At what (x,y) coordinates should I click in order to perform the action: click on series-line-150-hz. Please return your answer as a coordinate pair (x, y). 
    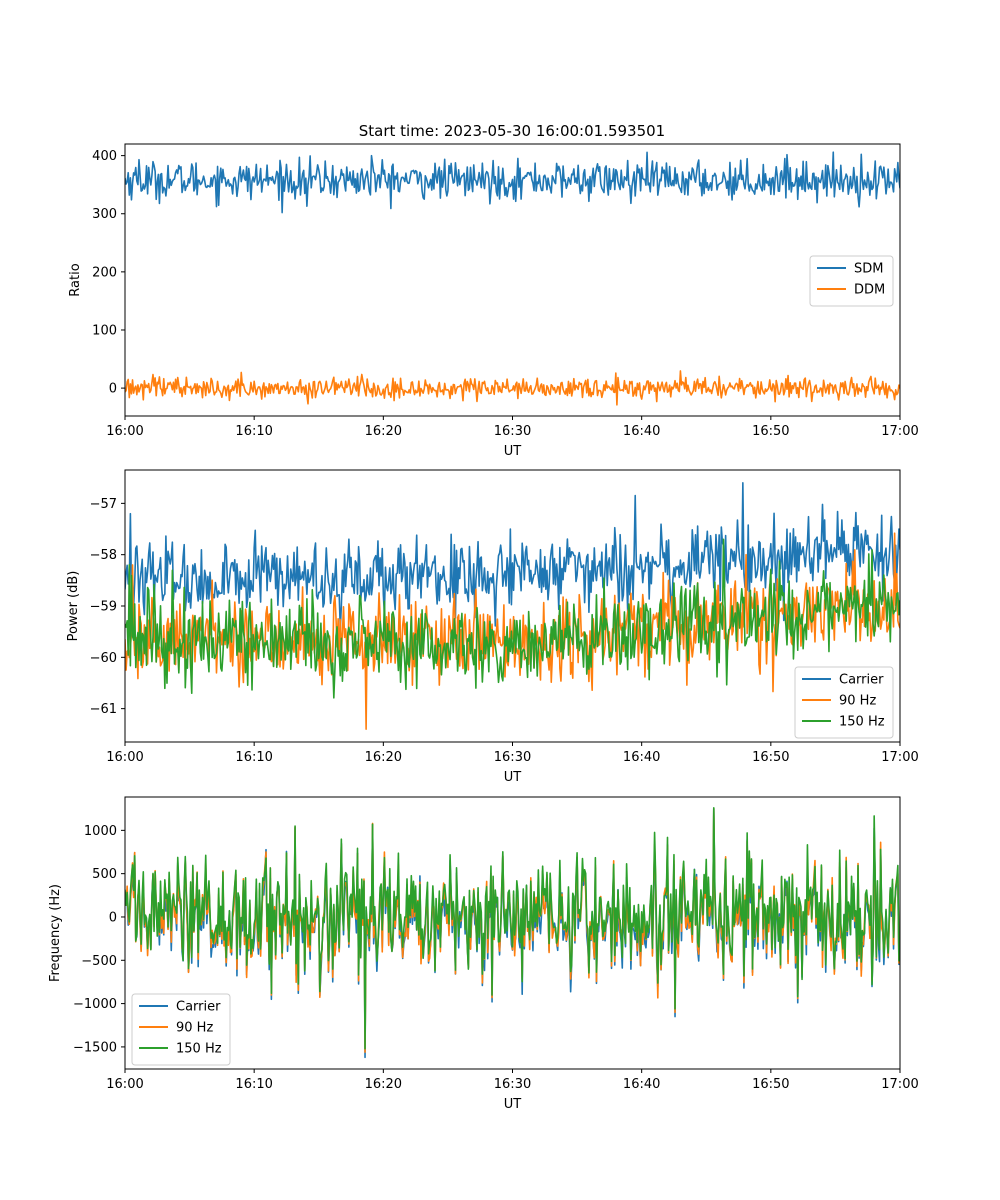
    Looking at the image, I should click on (512, 618).